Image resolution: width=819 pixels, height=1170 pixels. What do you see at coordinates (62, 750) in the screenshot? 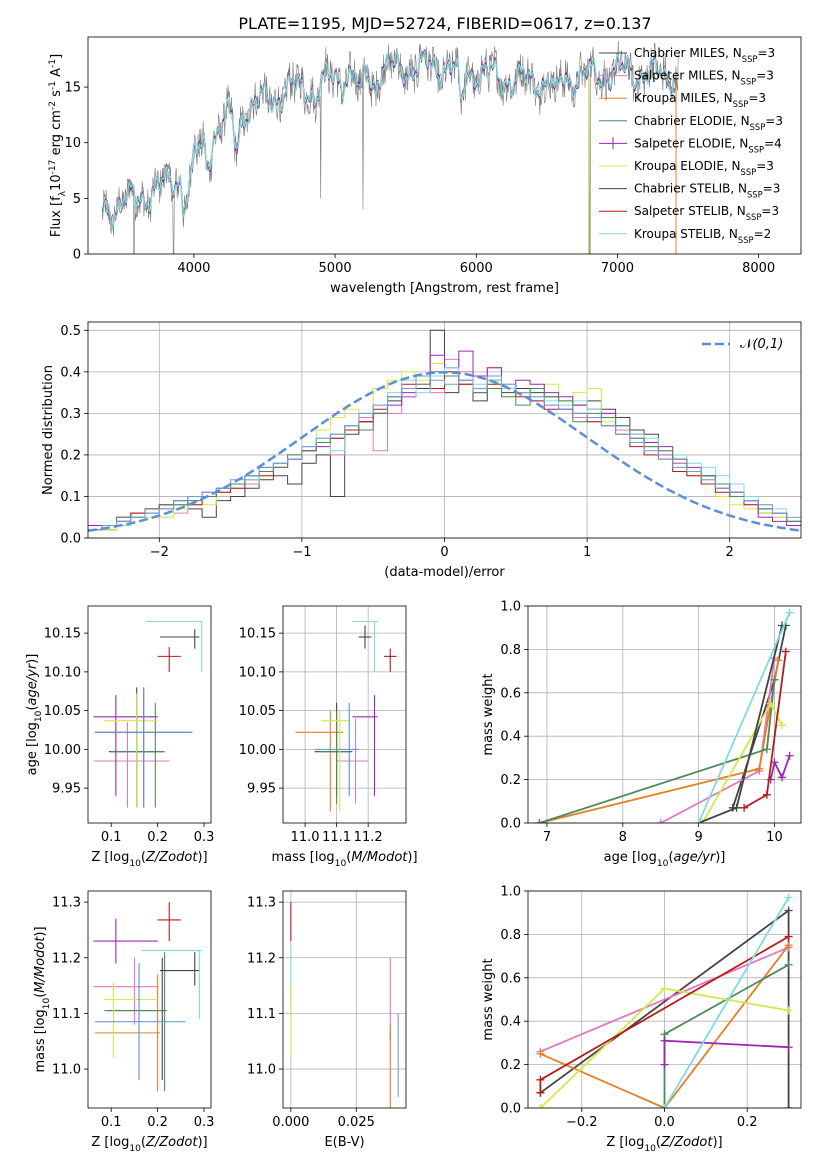
I see `y-tick-label: 10.00` at bounding box center [62, 750].